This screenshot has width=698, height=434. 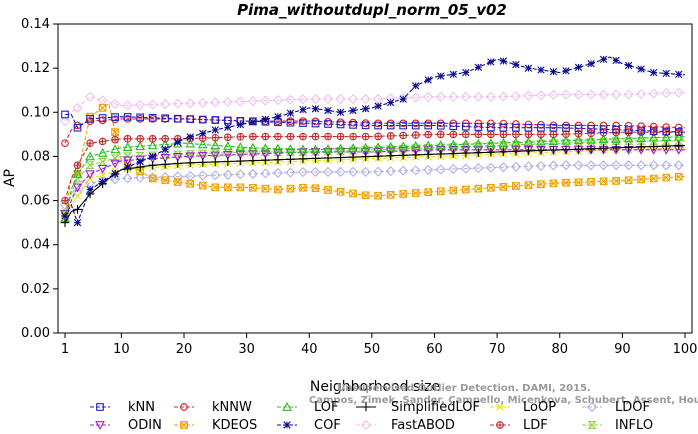 I want to click on legend-item-fastabod: FastABOD, so click(x=405, y=425).